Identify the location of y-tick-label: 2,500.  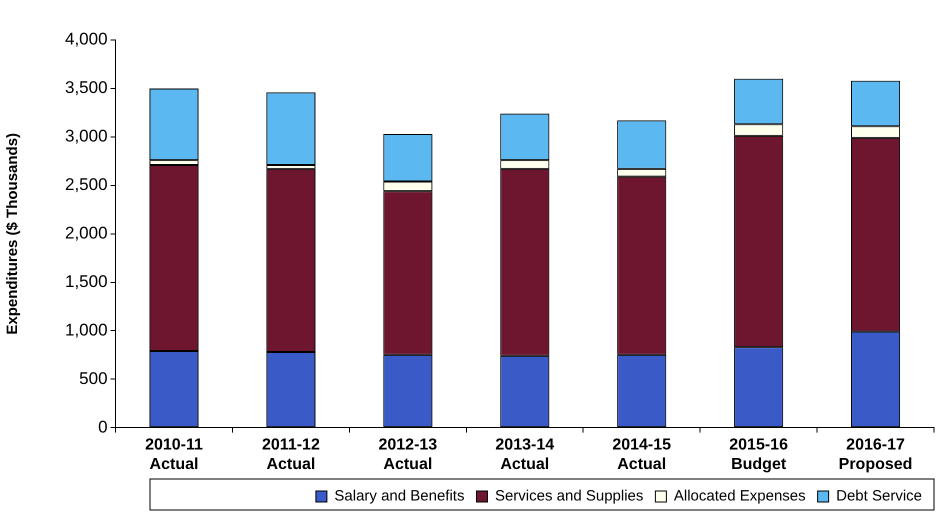
(86, 184).